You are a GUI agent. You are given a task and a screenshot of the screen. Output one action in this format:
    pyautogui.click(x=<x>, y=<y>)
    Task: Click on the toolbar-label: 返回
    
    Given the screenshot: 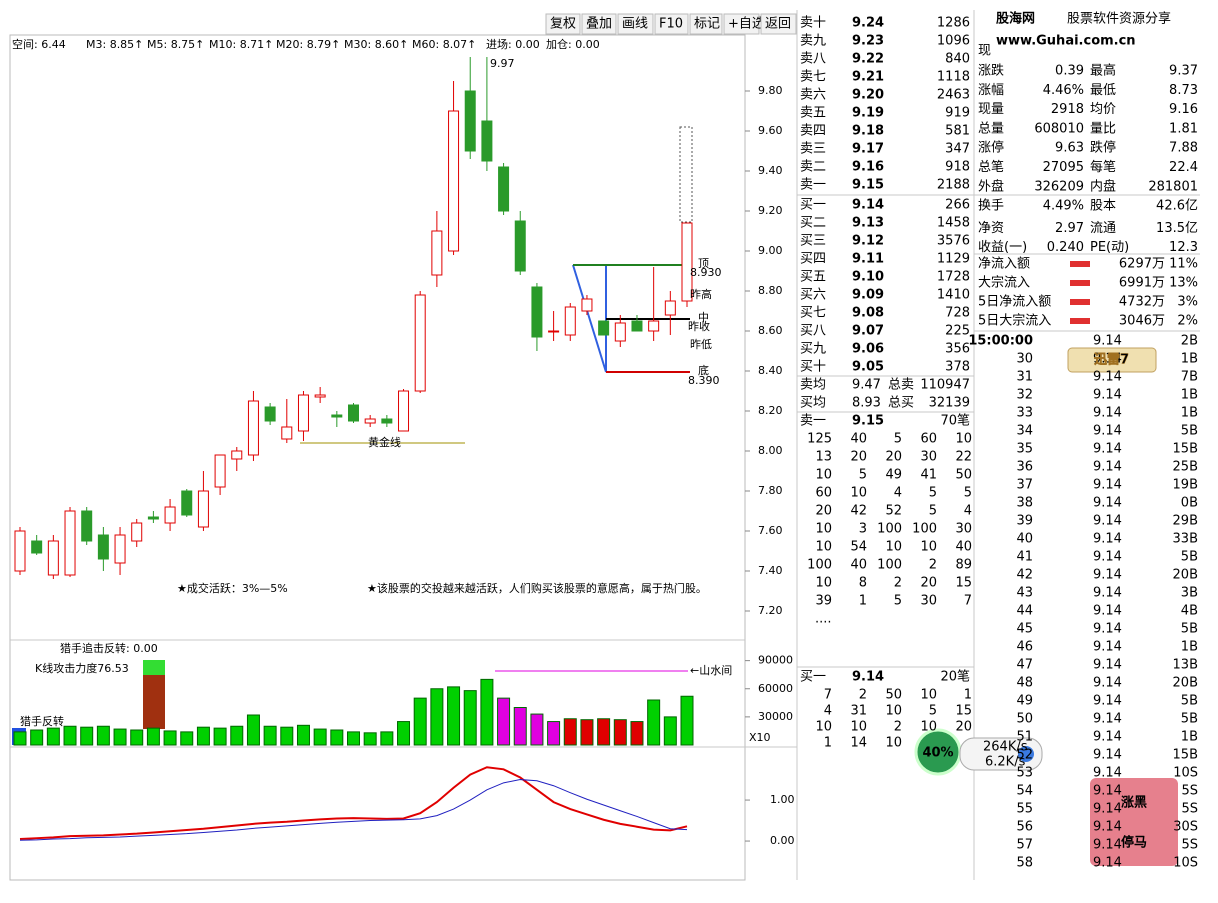 What is the action you would take?
    pyautogui.click(x=778, y=24)
    